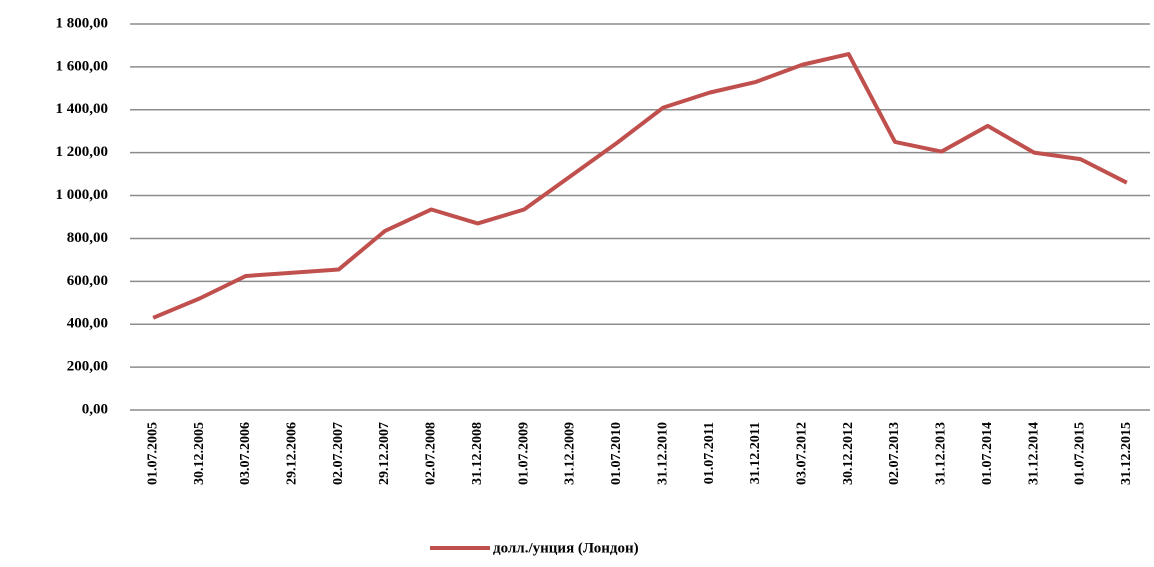 This screenshot has width=1154, height=567. Describe the element at coordinates (95, 409) in the screenshot. I see `y-tick-label: 0,00` at that location.